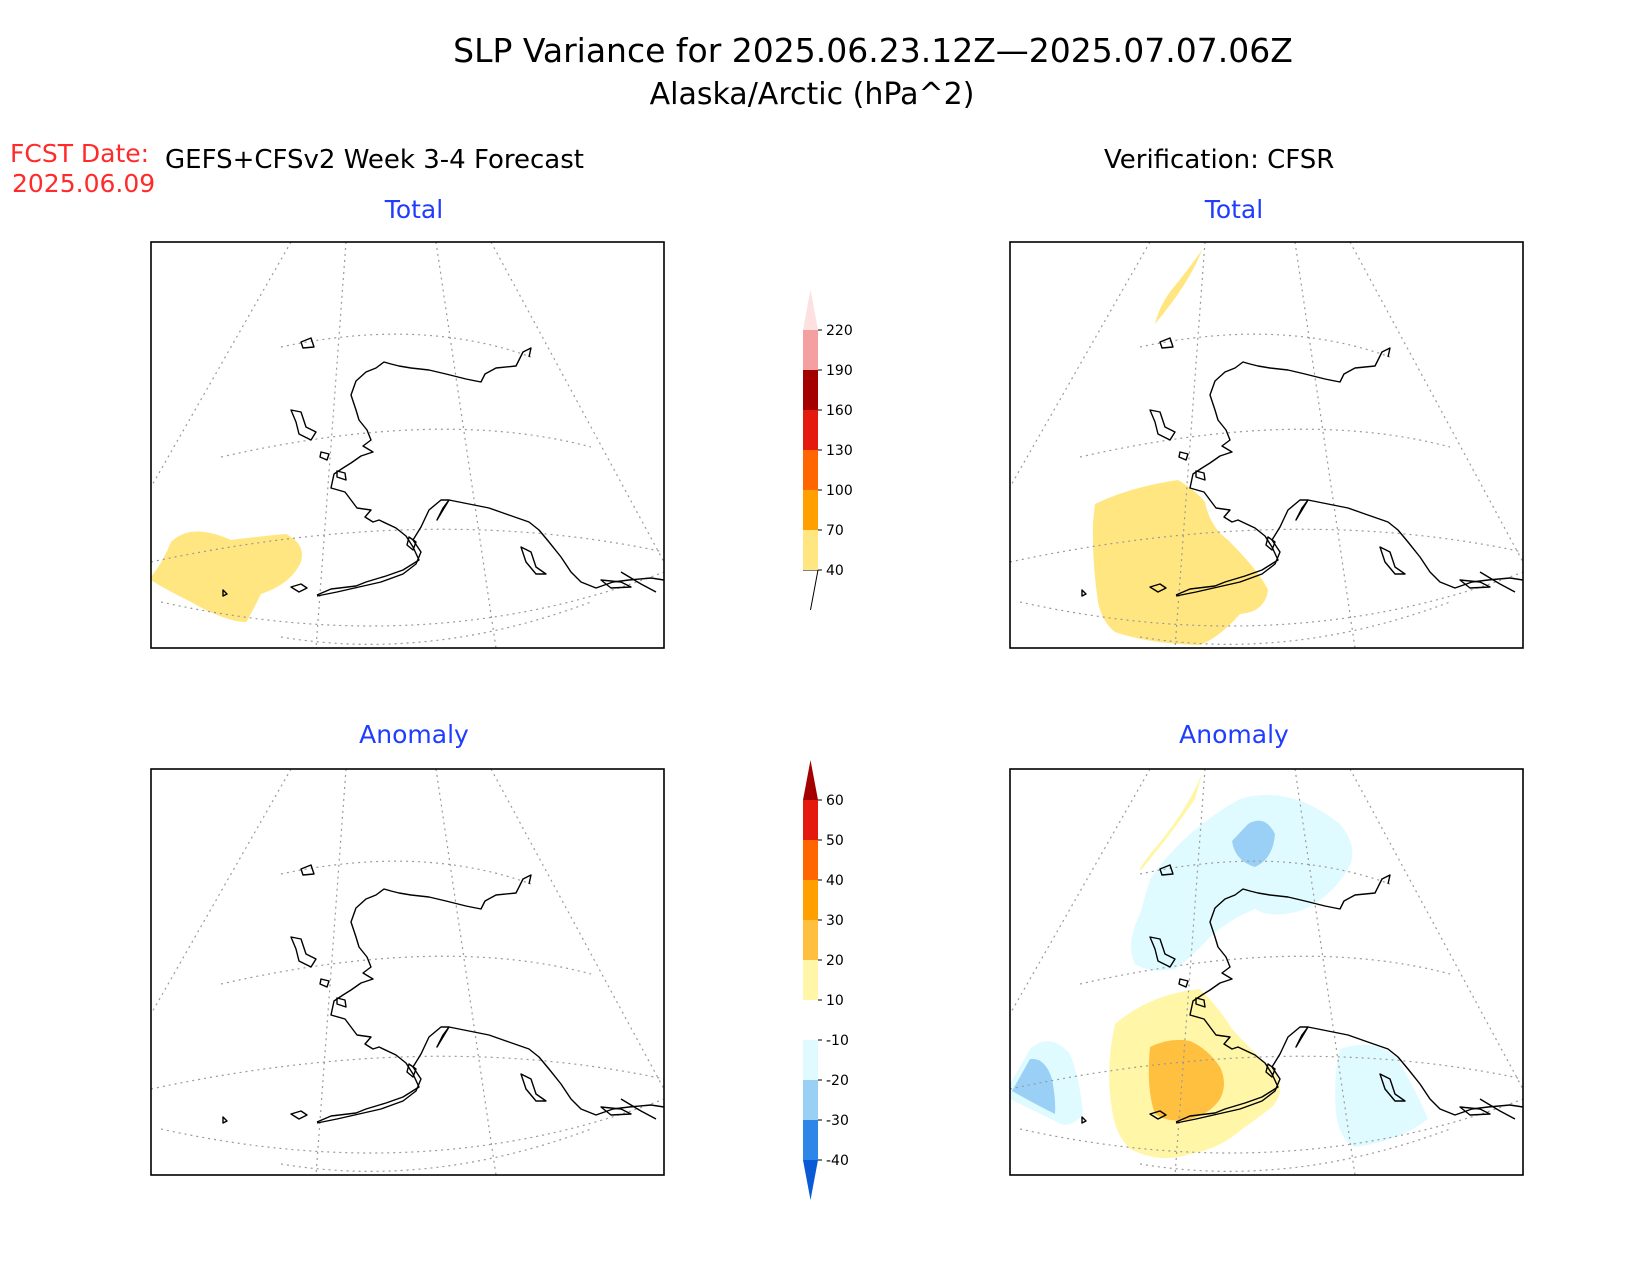  What do you see at coordinates (835, 801) in the screenshot?
I see `colorbar-tick-label: 60` at bounding box center [835, 801].